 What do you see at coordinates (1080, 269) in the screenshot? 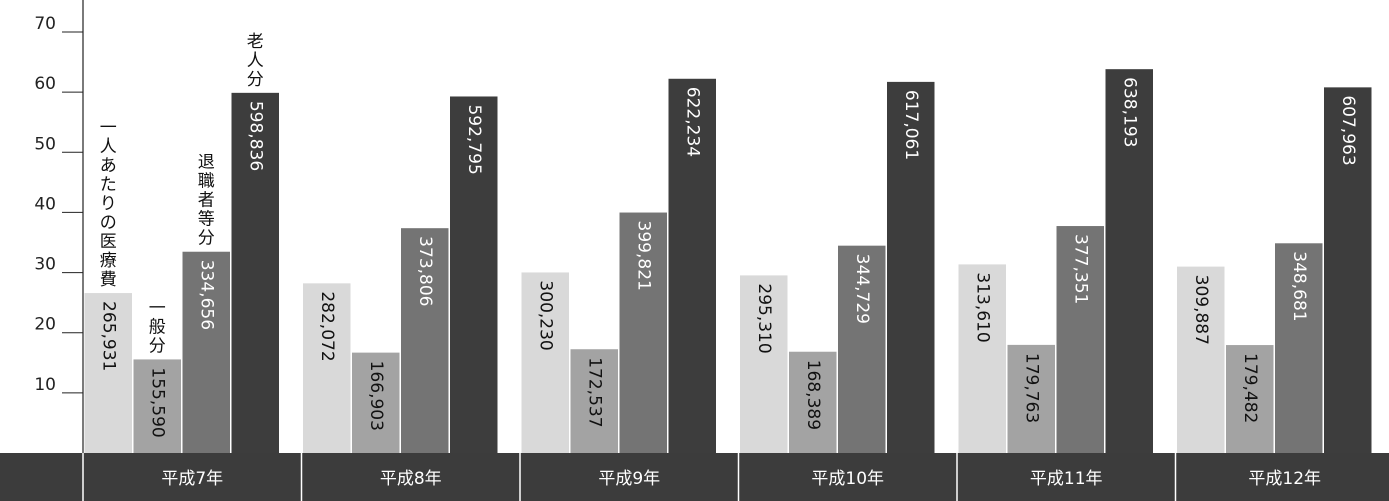
I see `bar-value-label: 377,351` at bounding box center [1080, 269].